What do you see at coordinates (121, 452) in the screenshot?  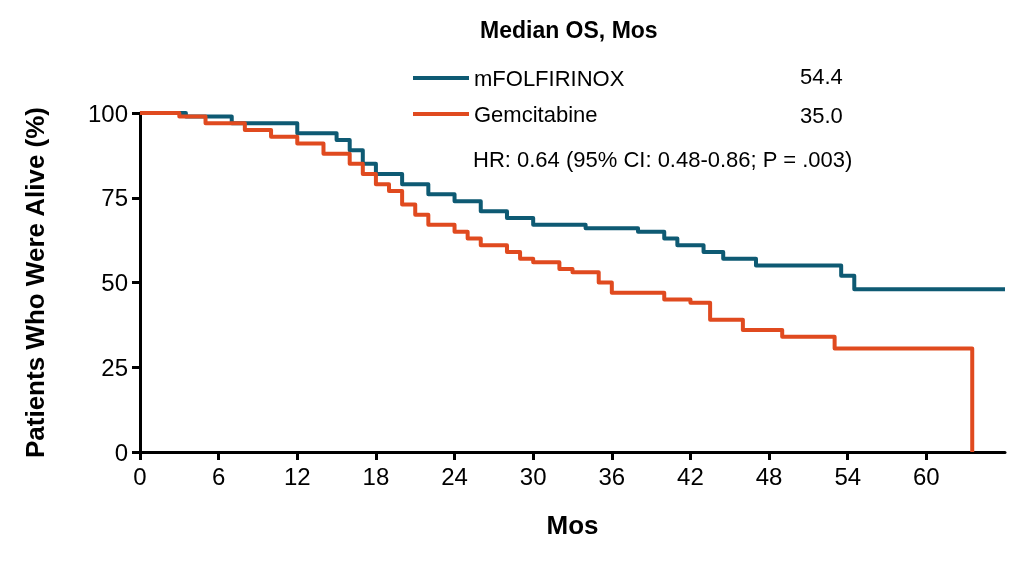 I see `y-tick-label: 0` at bounding box center [121, 452].